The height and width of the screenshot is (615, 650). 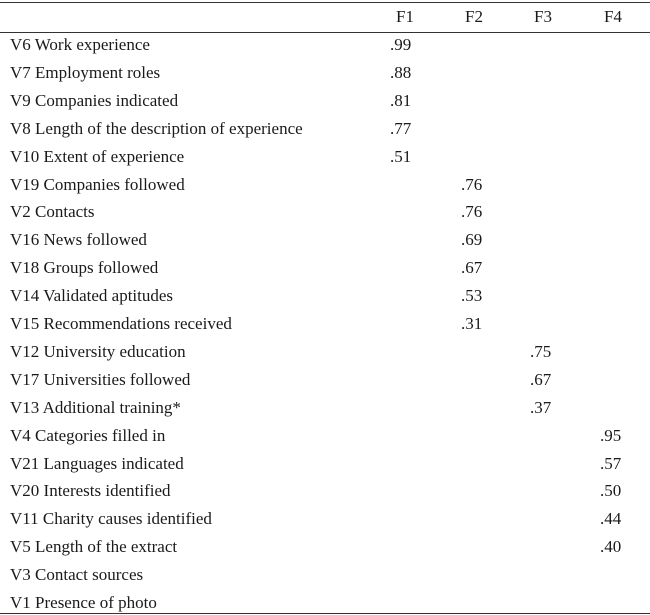 What do you see at coordinates (97, 463) in the screenshot?
I see `row-label: V21 Languages indicated` at bounding box center [97, 463].